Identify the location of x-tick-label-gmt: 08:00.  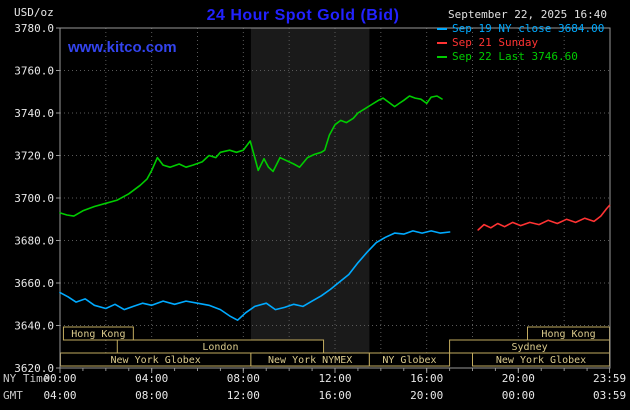
(151, 395).